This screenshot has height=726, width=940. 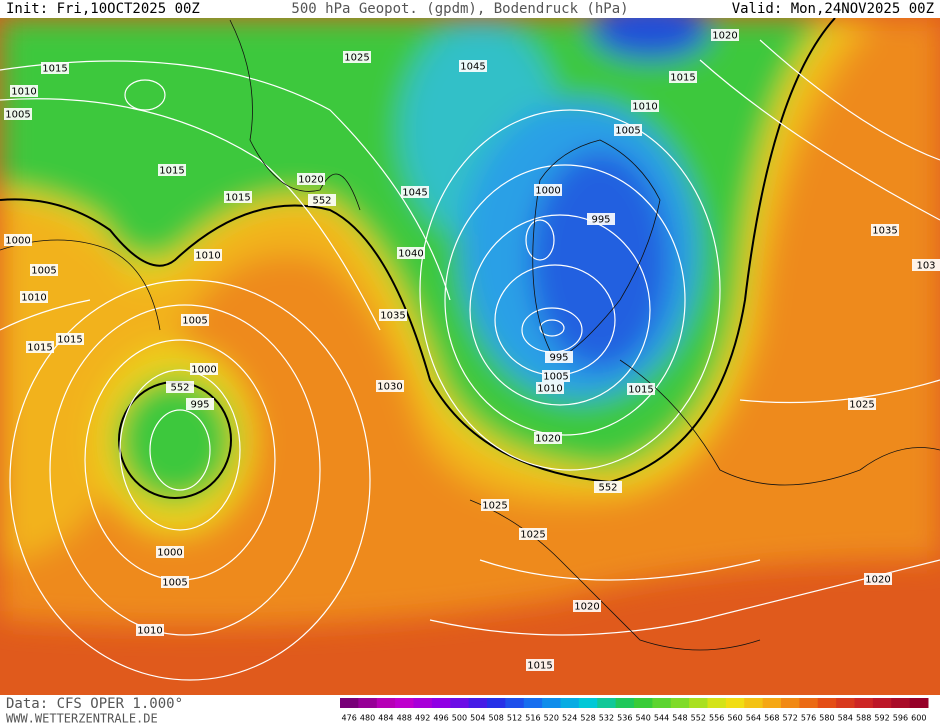 I want to click on scale-label: 580, so click(x=826, y=718).